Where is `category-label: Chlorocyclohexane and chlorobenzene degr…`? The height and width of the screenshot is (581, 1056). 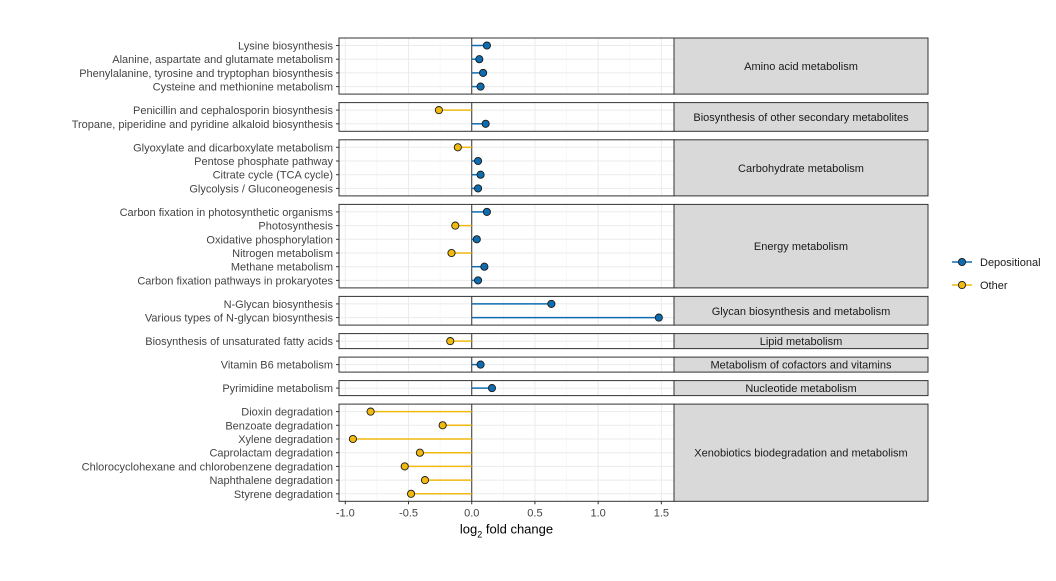
category-label: Chlorocyclohexane and chlorobenzene degr… is located at coordinates (207, 467).